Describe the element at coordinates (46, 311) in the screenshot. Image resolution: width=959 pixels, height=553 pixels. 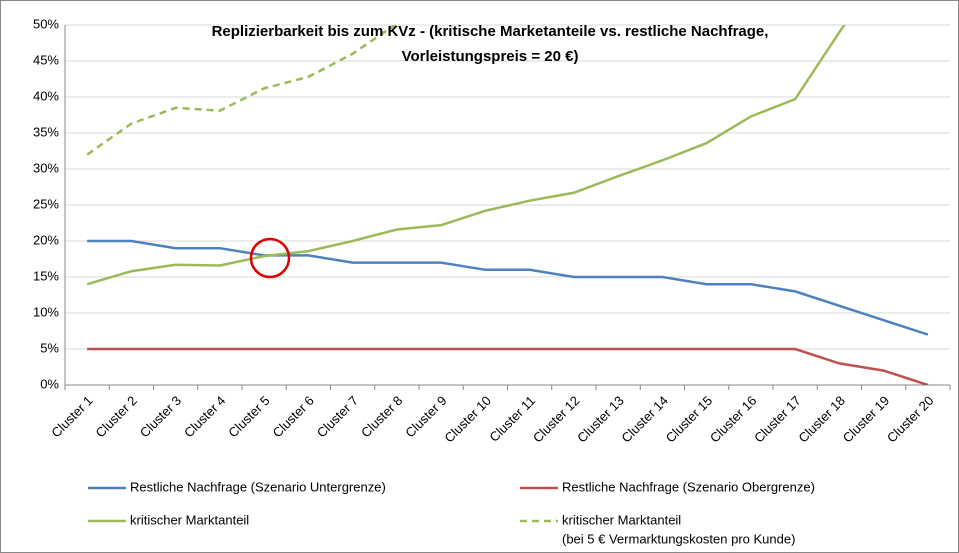
I see `y-tick-label: 10%` at that location.